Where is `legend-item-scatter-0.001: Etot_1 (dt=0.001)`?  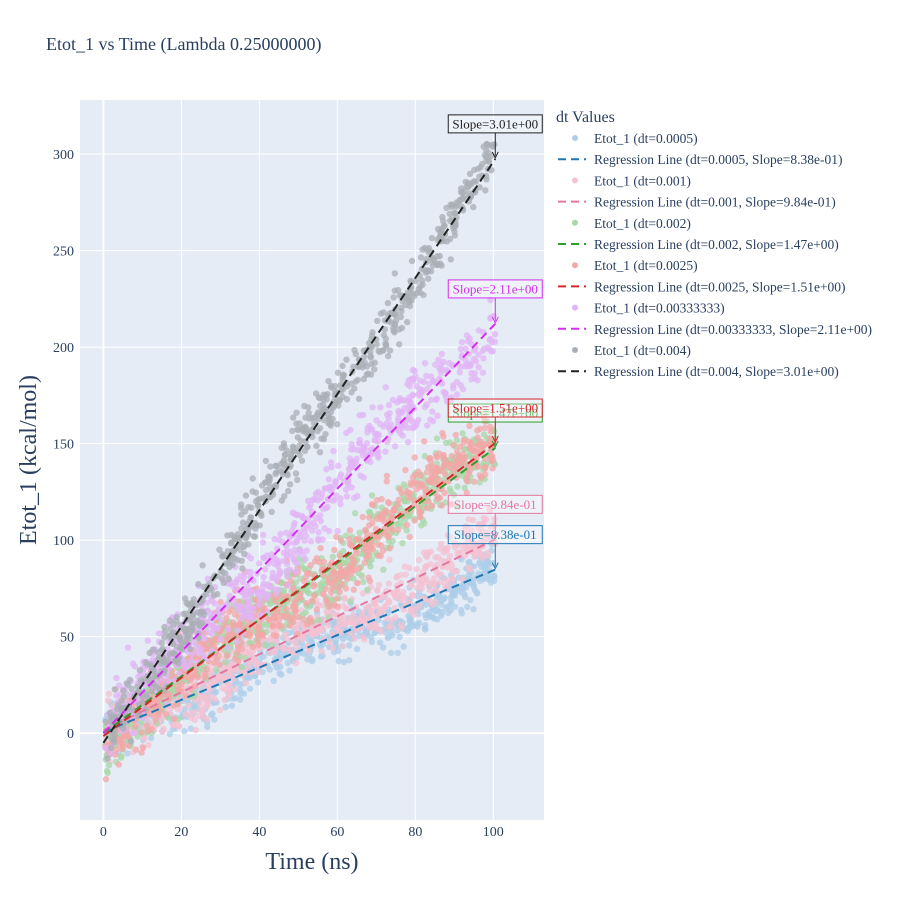
legend-item-scatter-0.001: Etot_1 (dt=0.001) is located at coordinates (631, 180).